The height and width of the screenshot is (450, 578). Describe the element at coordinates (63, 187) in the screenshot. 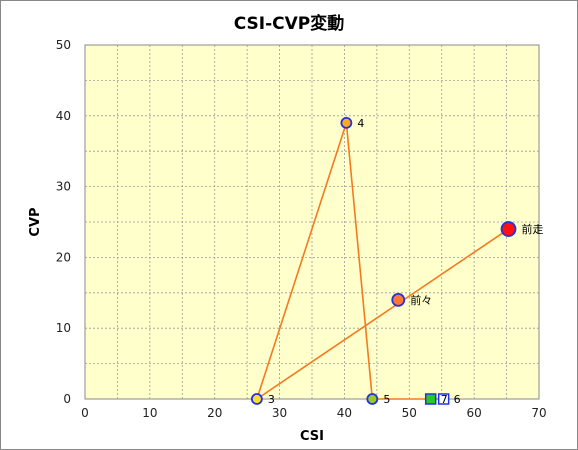

I see `y-tick-label: 30` at that location.